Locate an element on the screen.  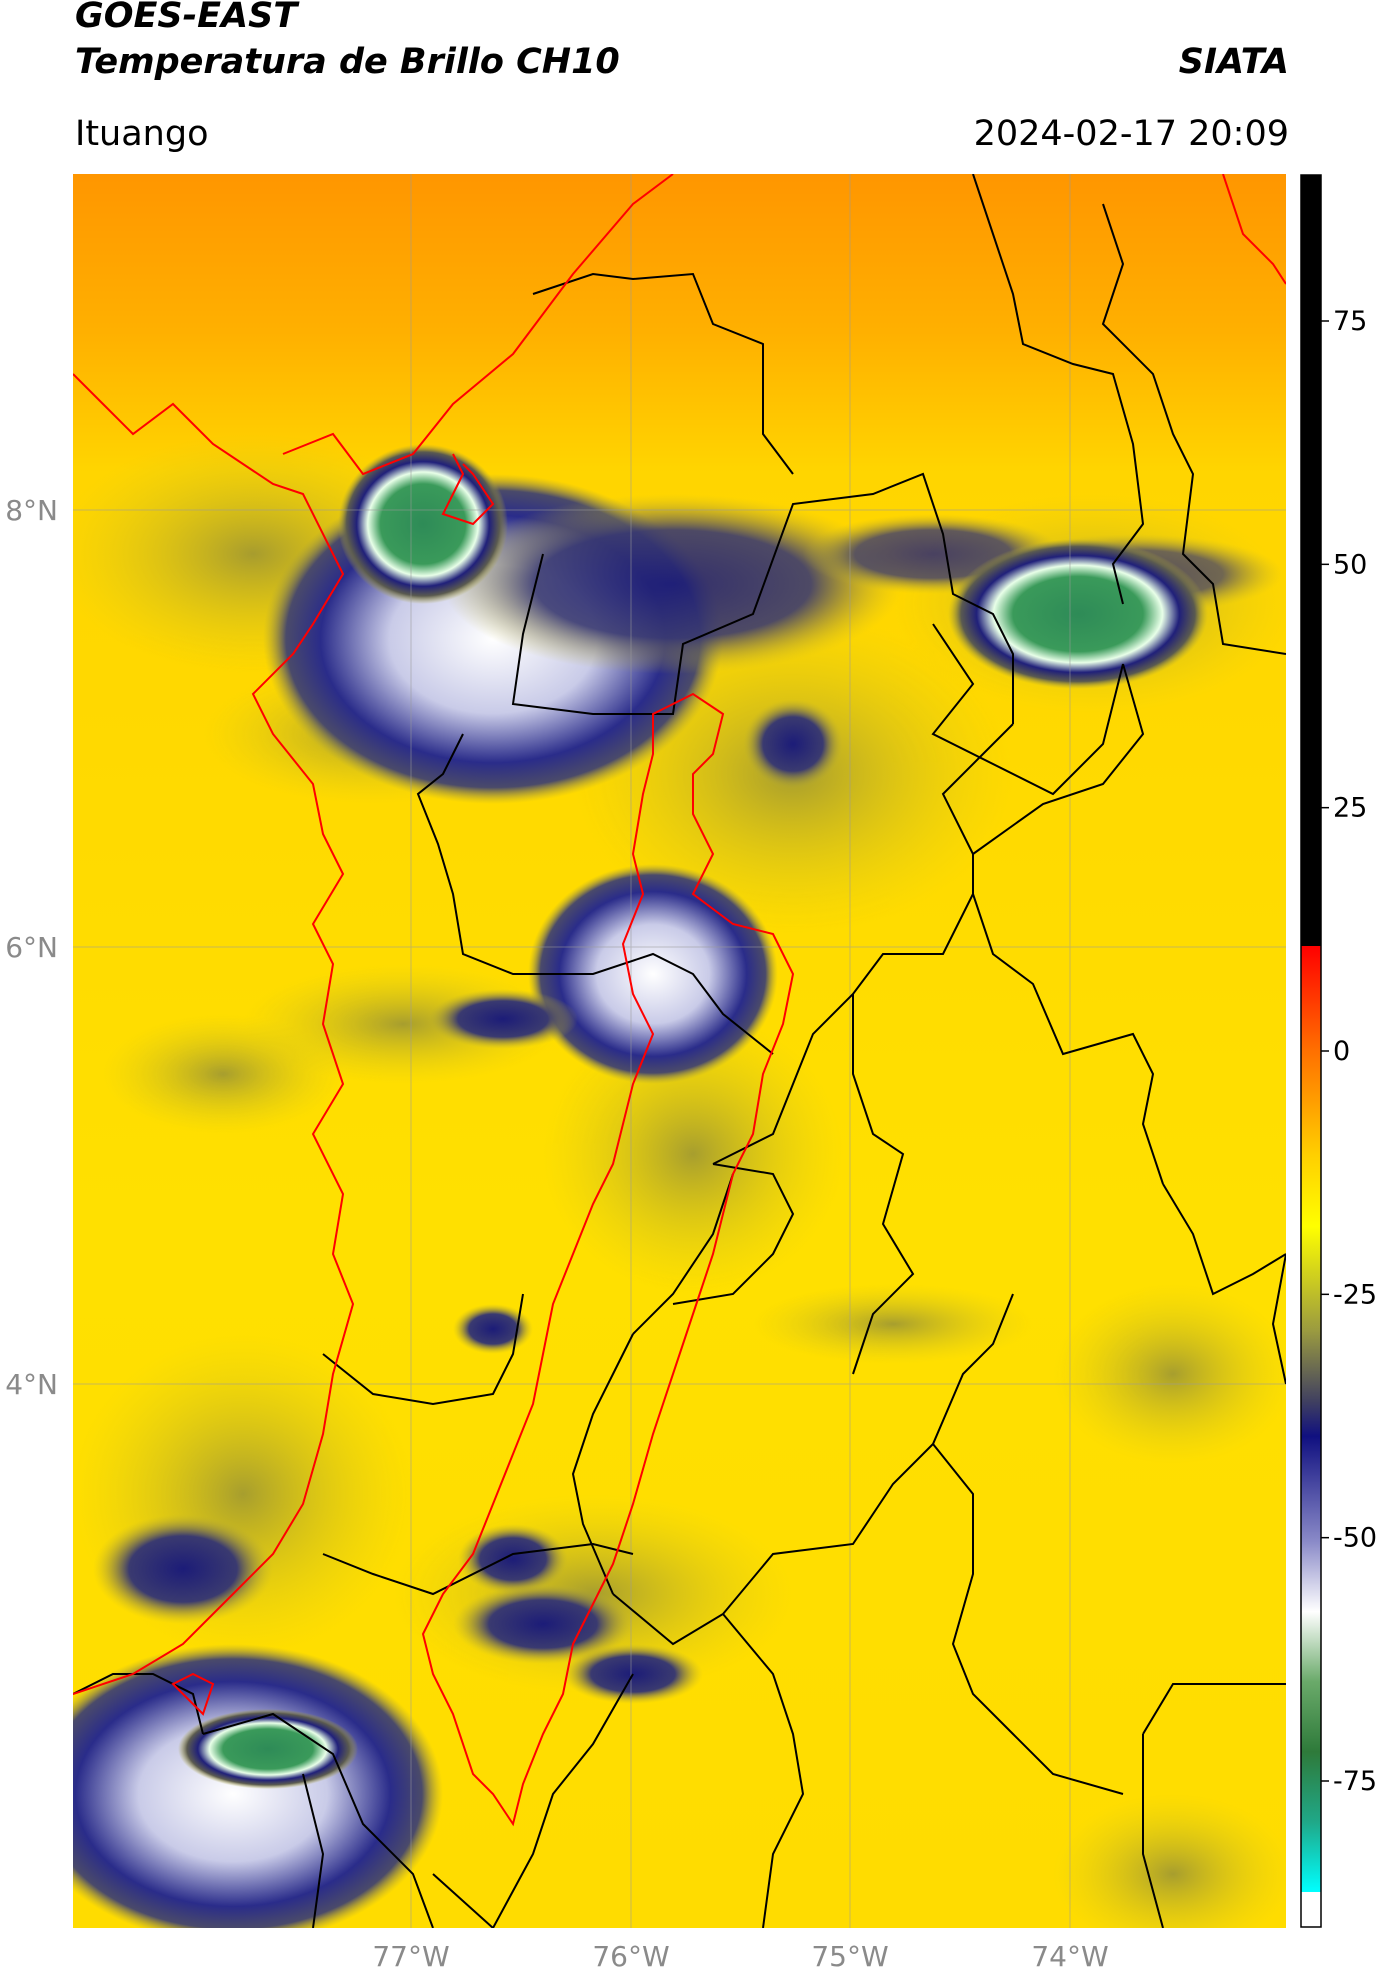
colorbar-gradient is located at coordinates (1311, 1051).